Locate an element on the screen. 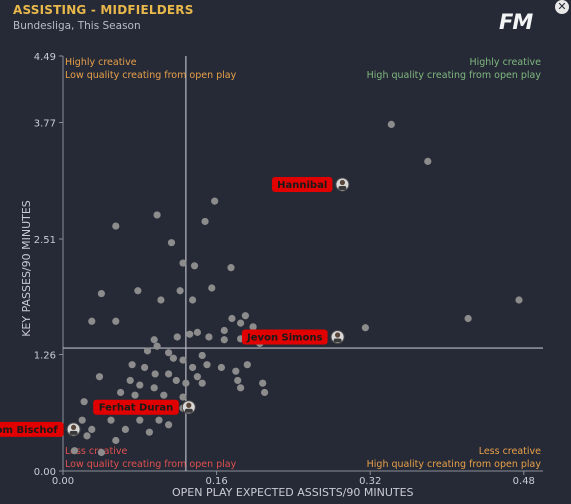 The image size is (571, 504). y-tick-label: 0.00 is located at coordinates (45, 472).